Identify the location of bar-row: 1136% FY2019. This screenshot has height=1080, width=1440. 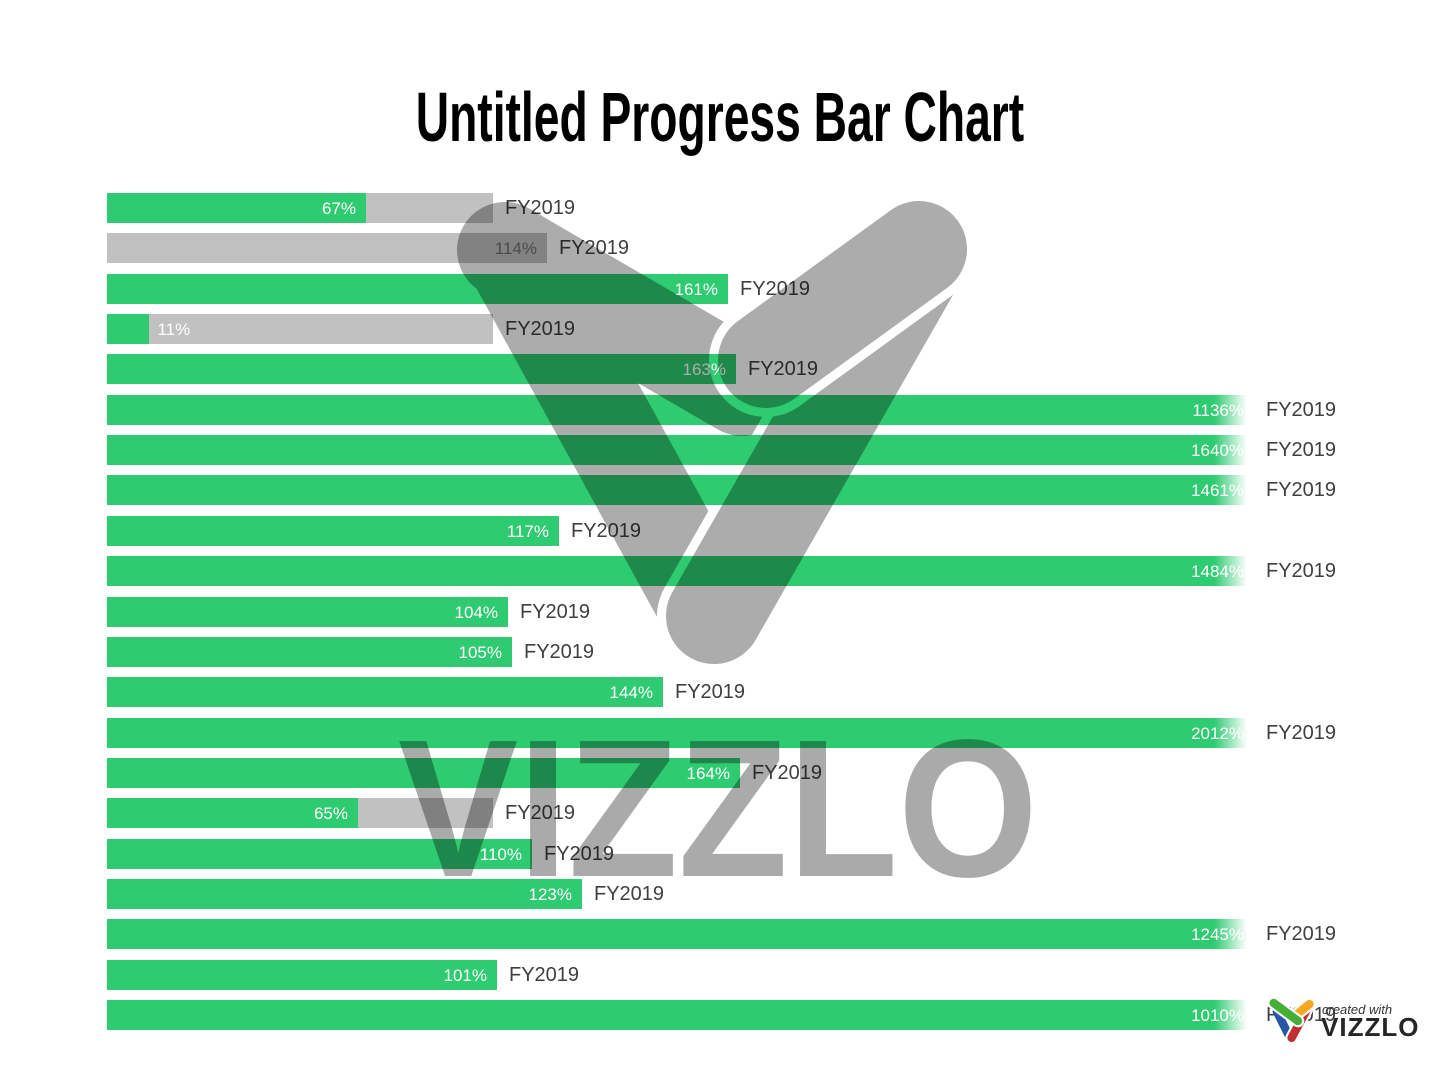
(721, 409).